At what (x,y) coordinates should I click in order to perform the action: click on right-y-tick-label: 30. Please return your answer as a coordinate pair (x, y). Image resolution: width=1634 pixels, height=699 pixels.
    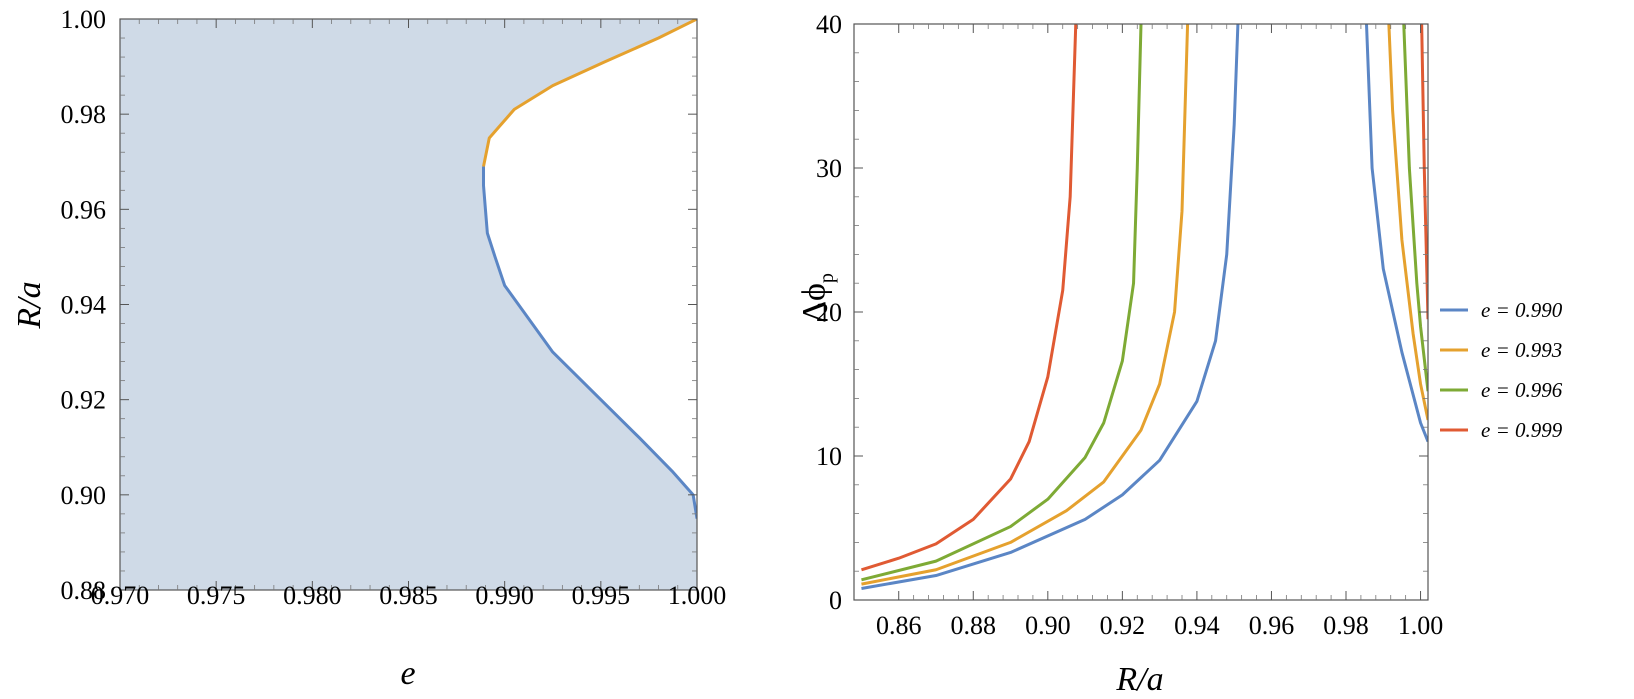
    Looking at the image, I should click on (829, 168).